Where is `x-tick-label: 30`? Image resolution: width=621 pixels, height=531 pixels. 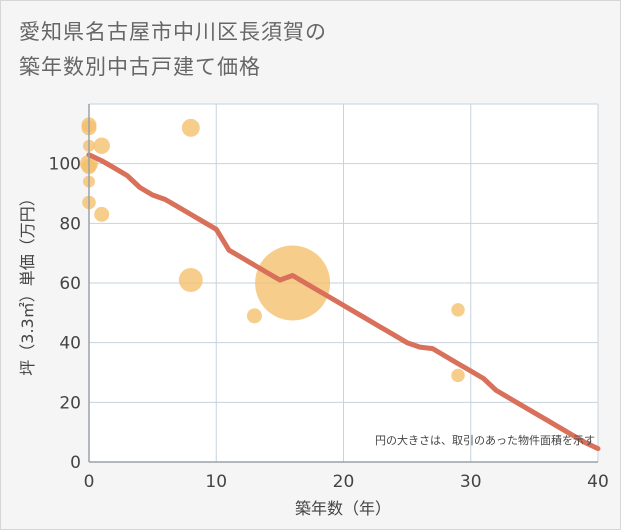
x-tick-label: 30 is located at coordinates (471, 482).